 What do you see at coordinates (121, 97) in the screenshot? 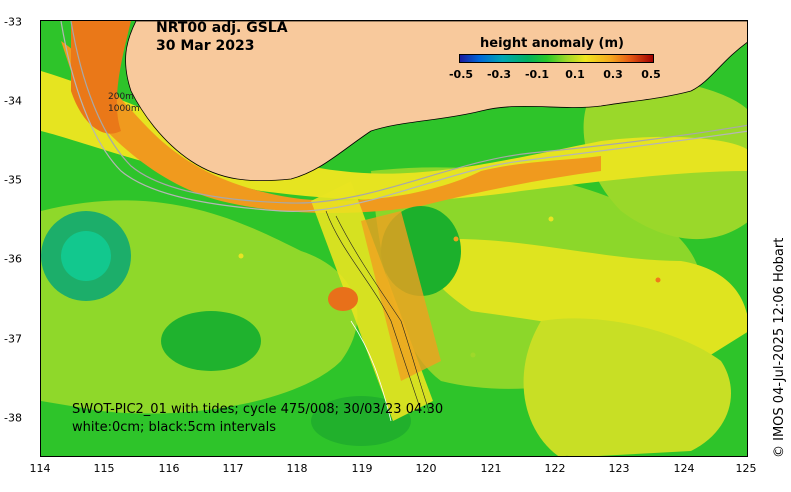
I see `isobath-label-200m: 200m` at bounding box center [121, 97].